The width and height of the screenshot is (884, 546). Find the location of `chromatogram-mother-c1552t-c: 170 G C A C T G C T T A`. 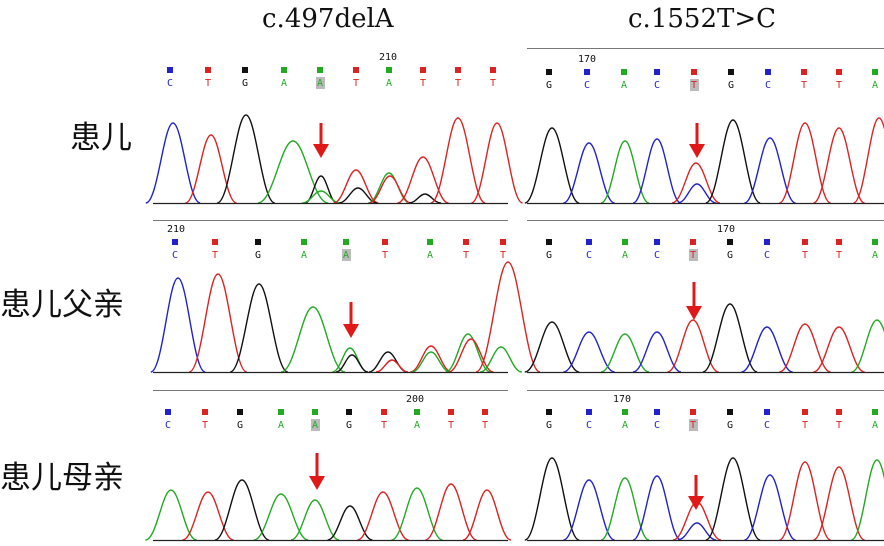

chromatogram-mother-c1552t-c: 170 G C A C T G C T T A is located at coordinates (704, 467).